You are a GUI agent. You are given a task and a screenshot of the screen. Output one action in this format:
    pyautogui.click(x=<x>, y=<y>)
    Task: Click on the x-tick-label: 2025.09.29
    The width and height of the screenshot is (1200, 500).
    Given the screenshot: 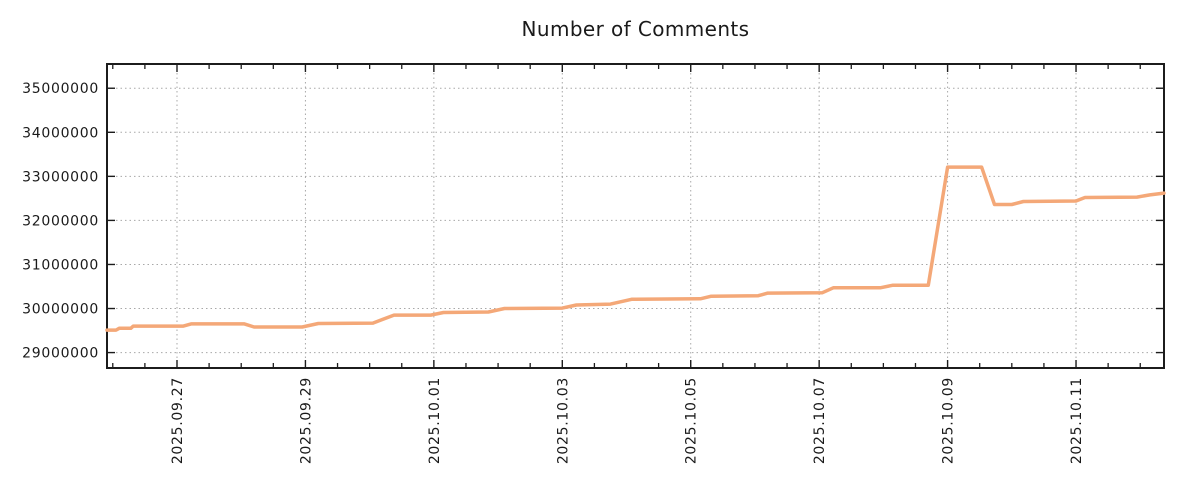 What is the action you would take?
    pyautogui.click(x=306, y=420)
    